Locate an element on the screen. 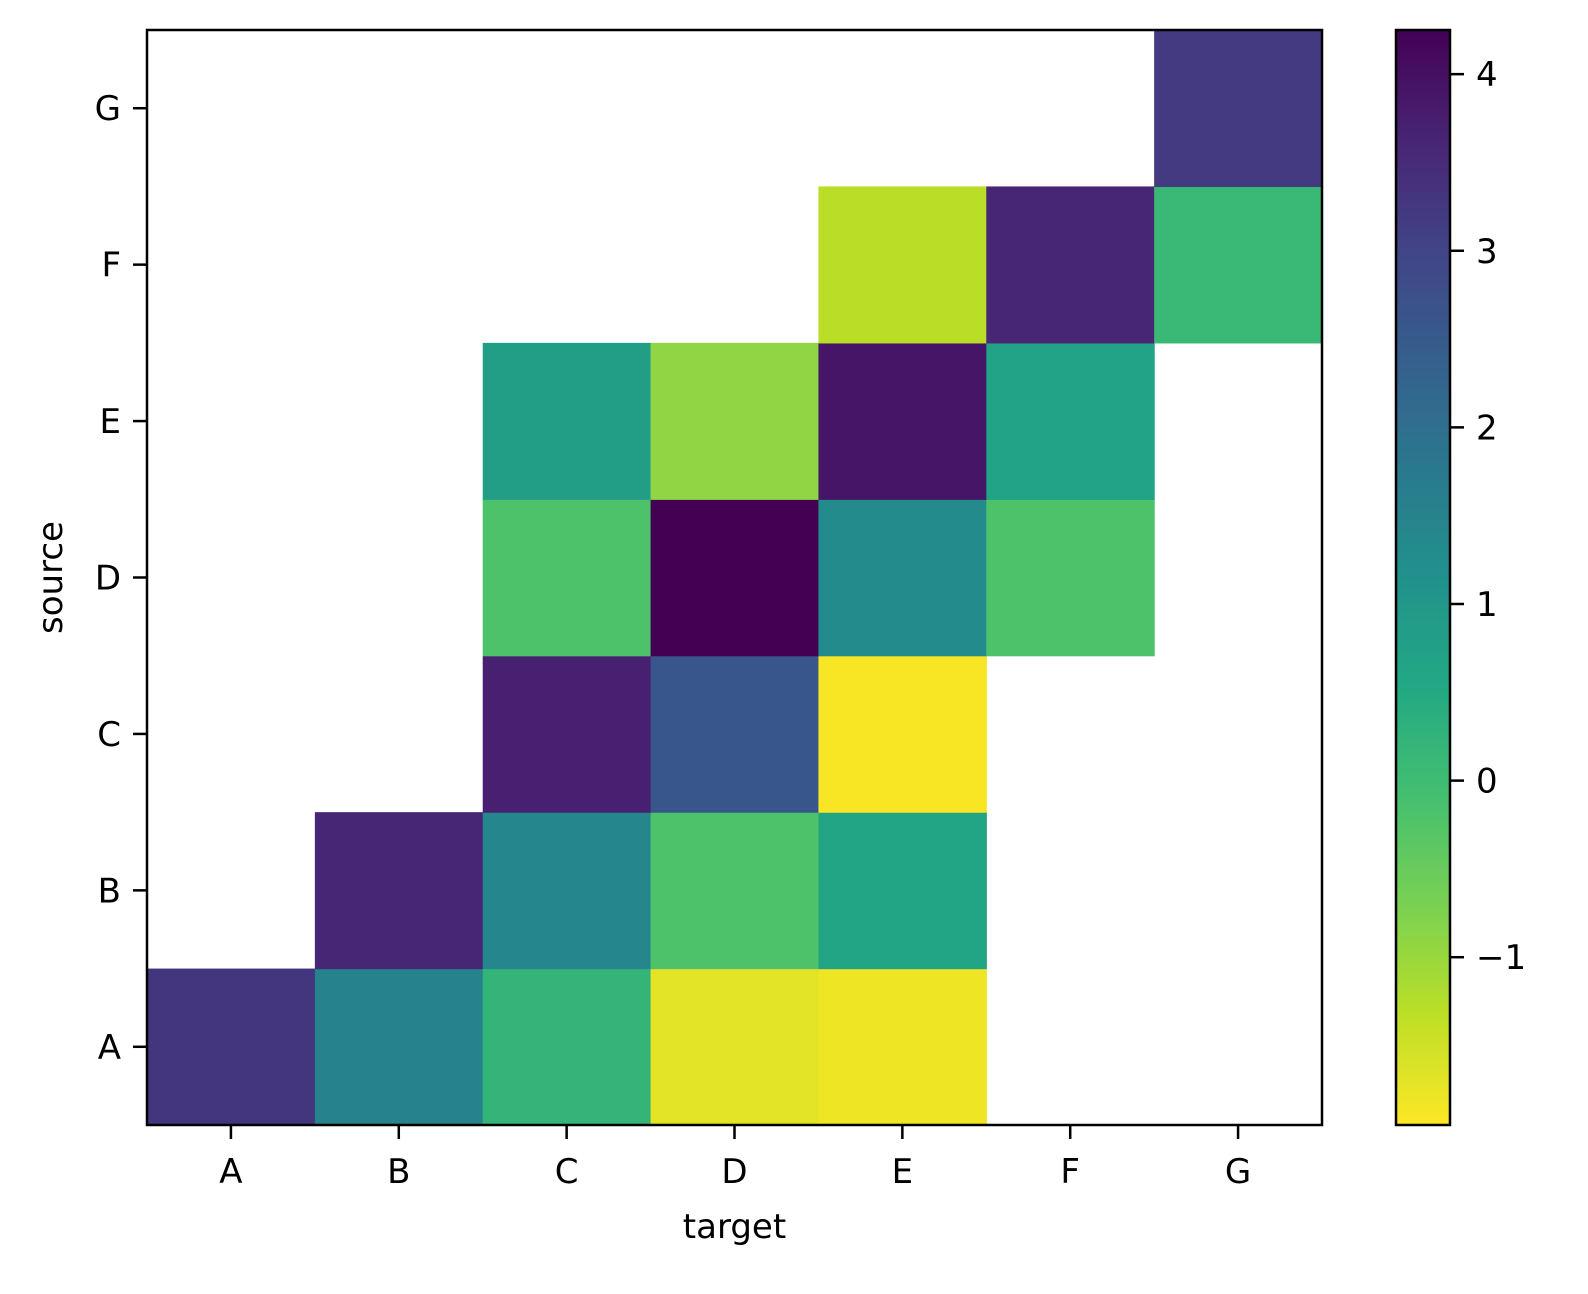 Image resolution: width=1588 pixels, height=1294 pixels. colorbar-tick-label: 2 is located at coordinates (1487, 428).